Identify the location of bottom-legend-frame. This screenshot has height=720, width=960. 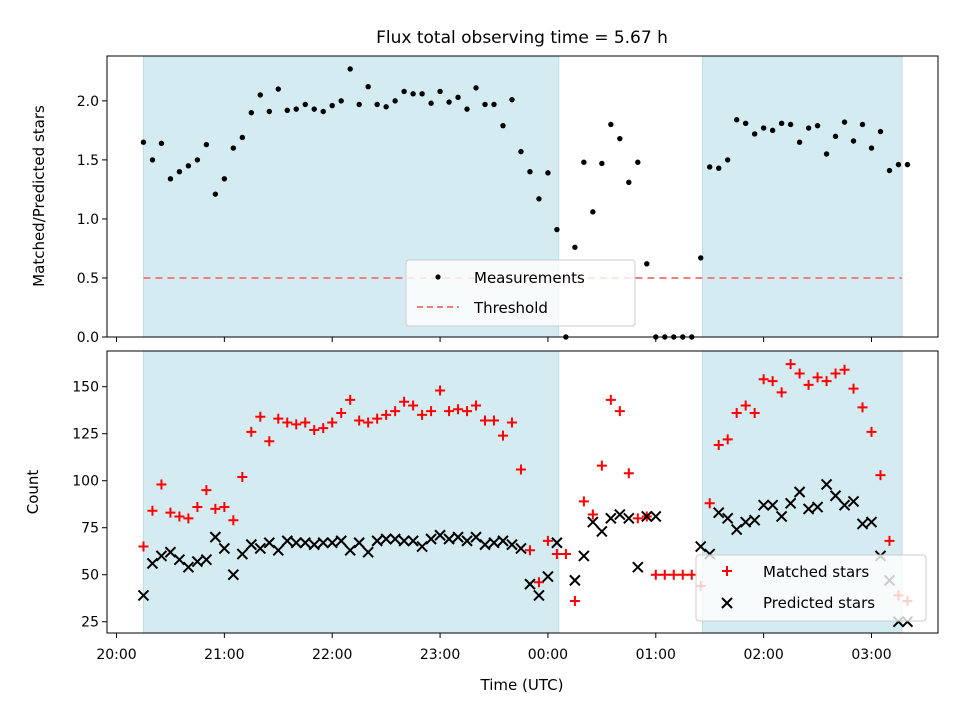
(811, 588).